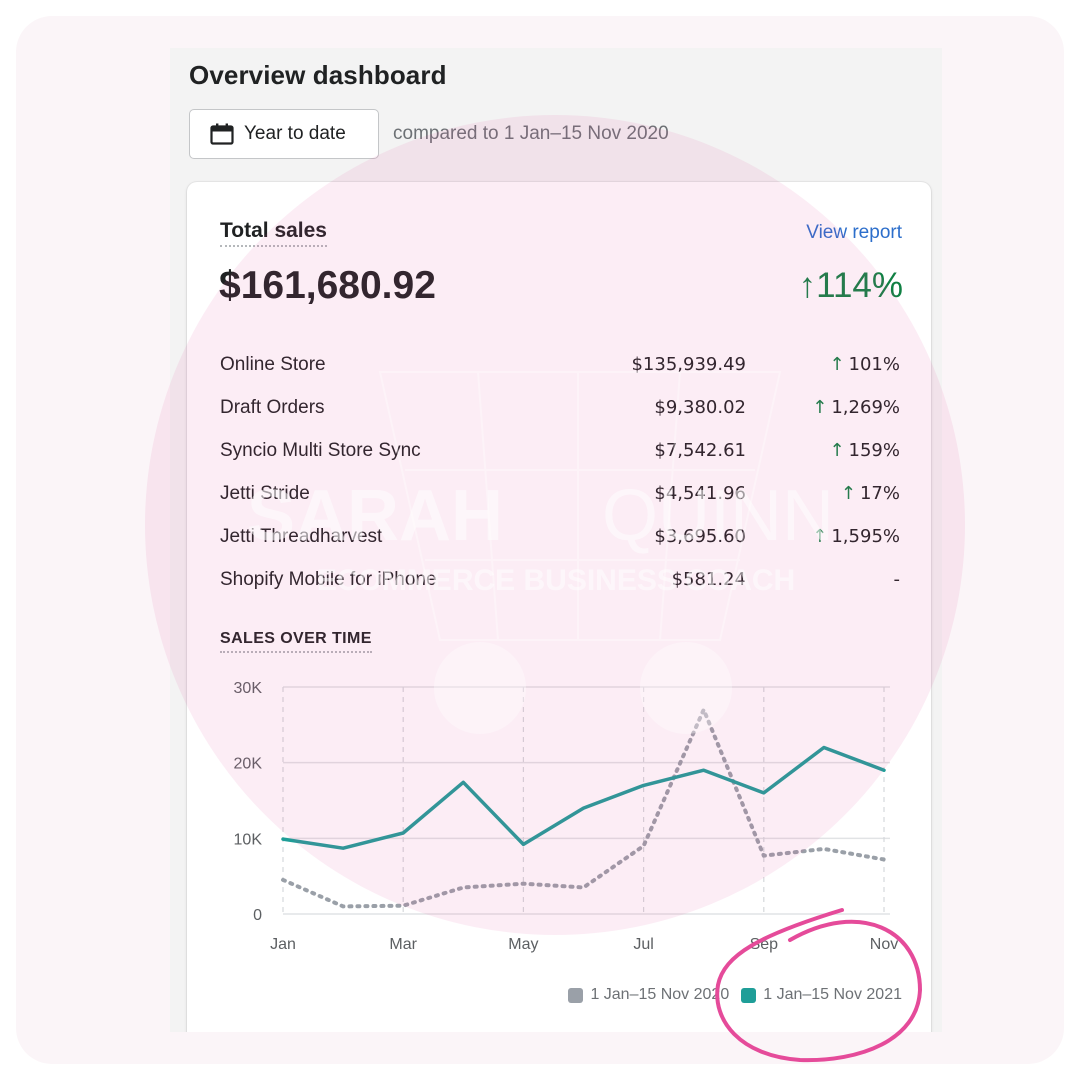 The width and height of the screenshot is (1080, 1080). I want to click on channel-name: Shopify Mobile for iPhone, so click(328, 579).